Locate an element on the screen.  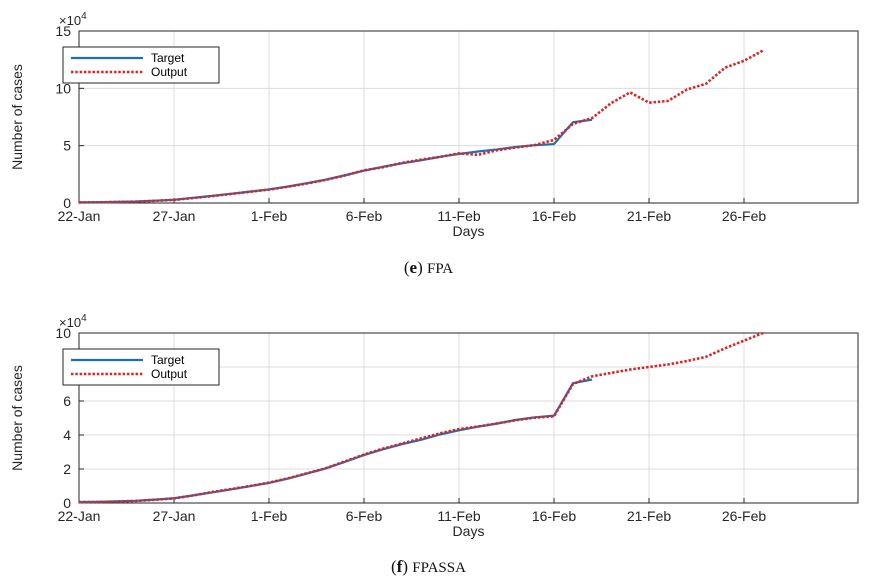
caption-letter: f is located at coordinates (400, 566).